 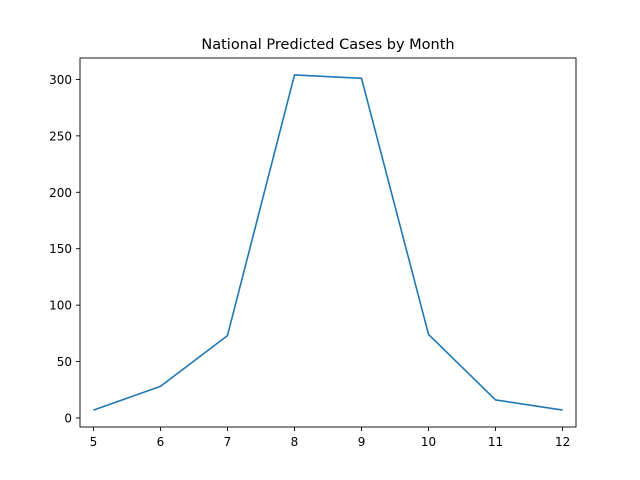 What do you see at coordinates (60, 136) in the screenshot?
I see `y-tick-label: 250` at bounding box center [60, 136].